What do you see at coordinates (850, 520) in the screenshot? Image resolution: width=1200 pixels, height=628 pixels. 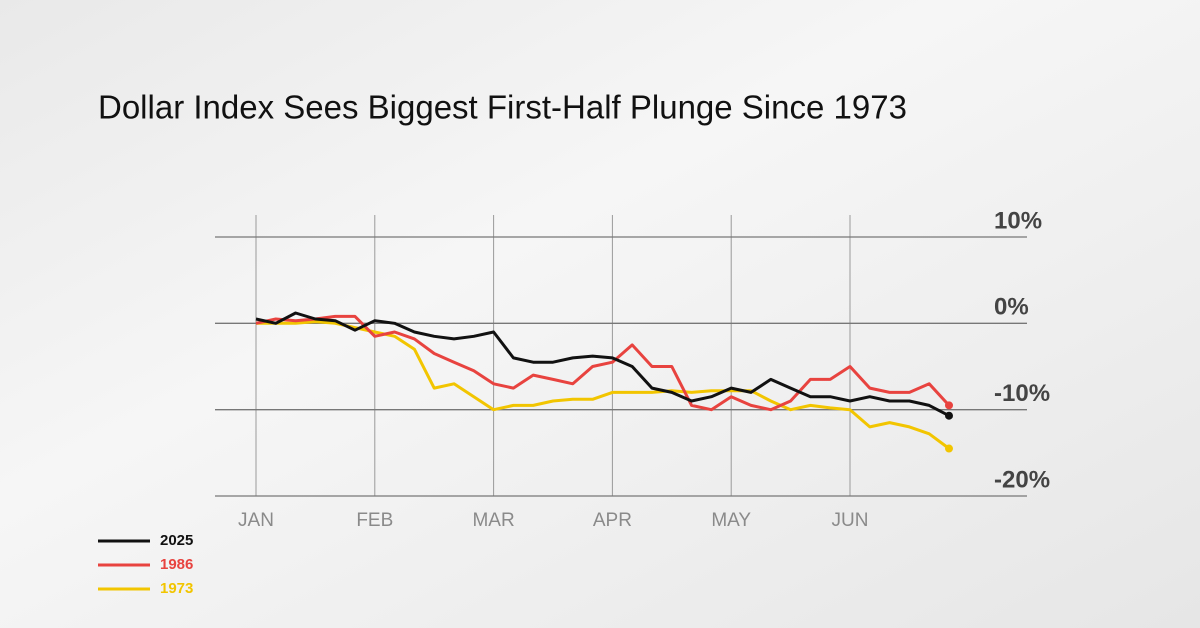 I see `x-tick-label: JUN` at bounding box center [850, 520].